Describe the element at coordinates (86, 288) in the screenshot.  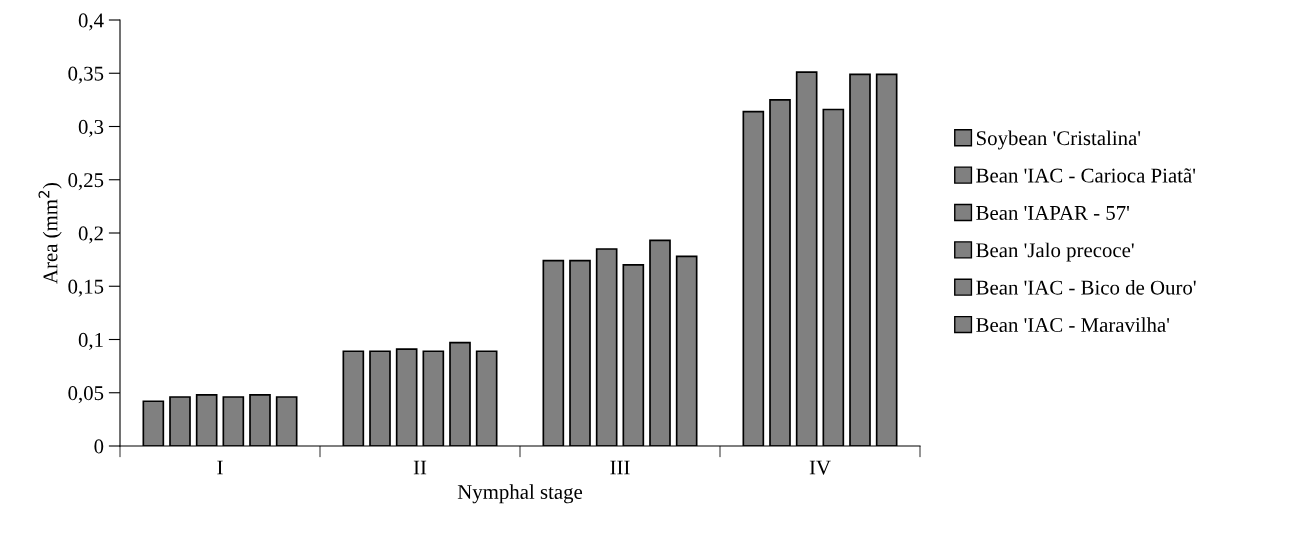
I see `y-tick-label: 0,15` at that location.